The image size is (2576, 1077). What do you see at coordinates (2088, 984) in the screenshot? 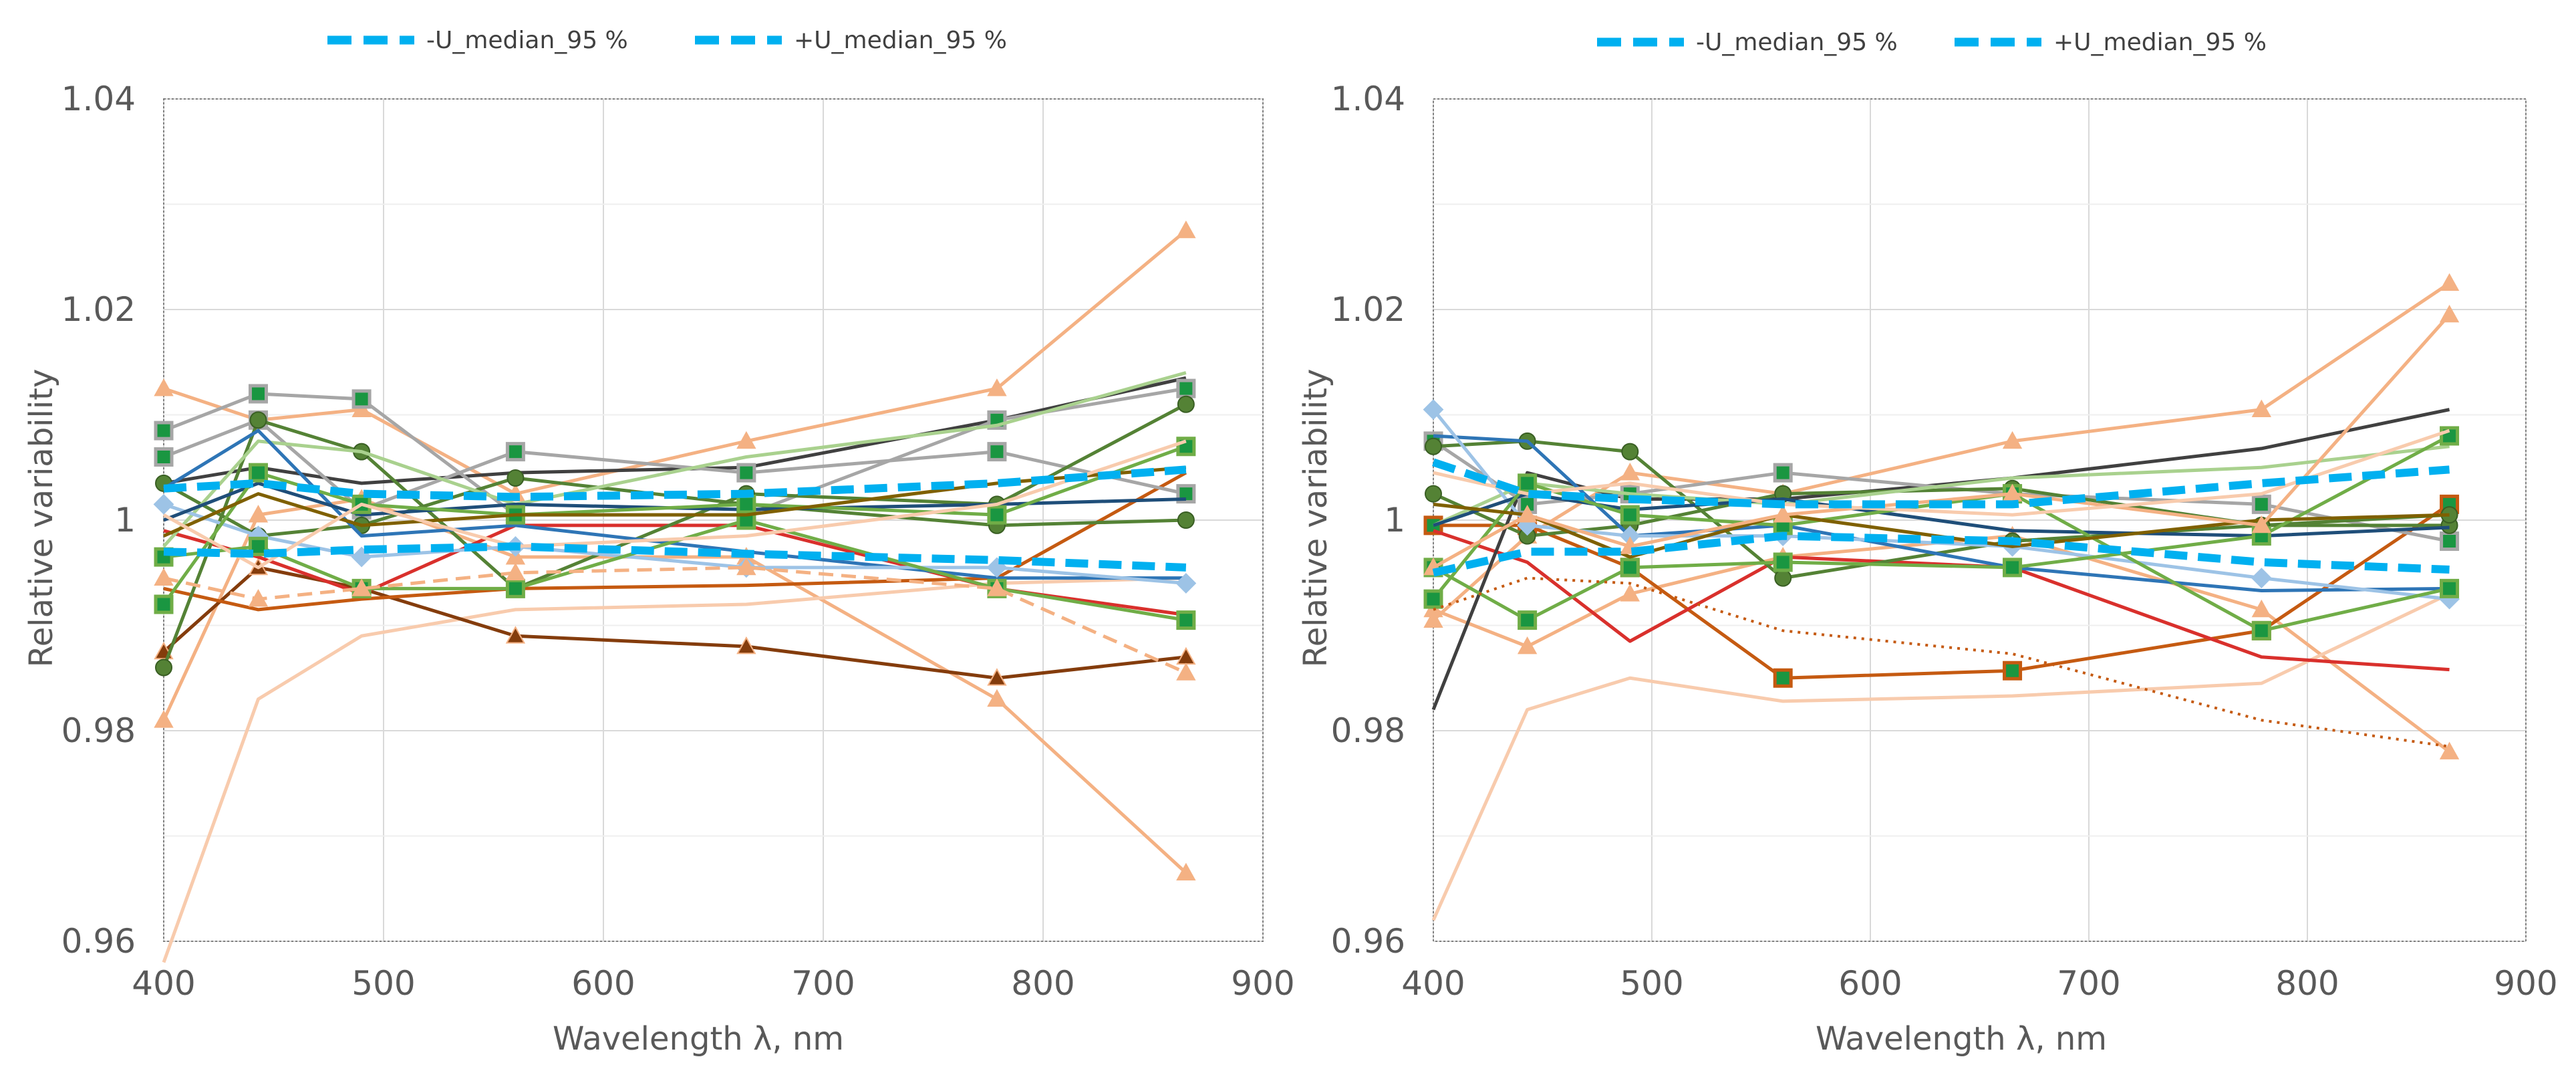
I see `x-tick-label: 700` at bounding box center [2088, 984].